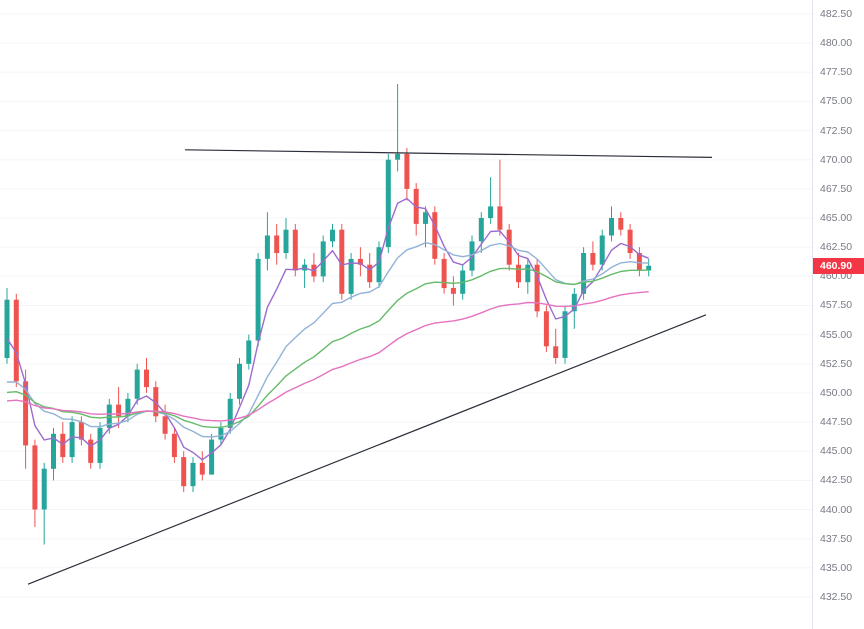  Describe the element at coordinates (836, 14) in the screenshot. I see `y-axis-label: 482.50` at that location.